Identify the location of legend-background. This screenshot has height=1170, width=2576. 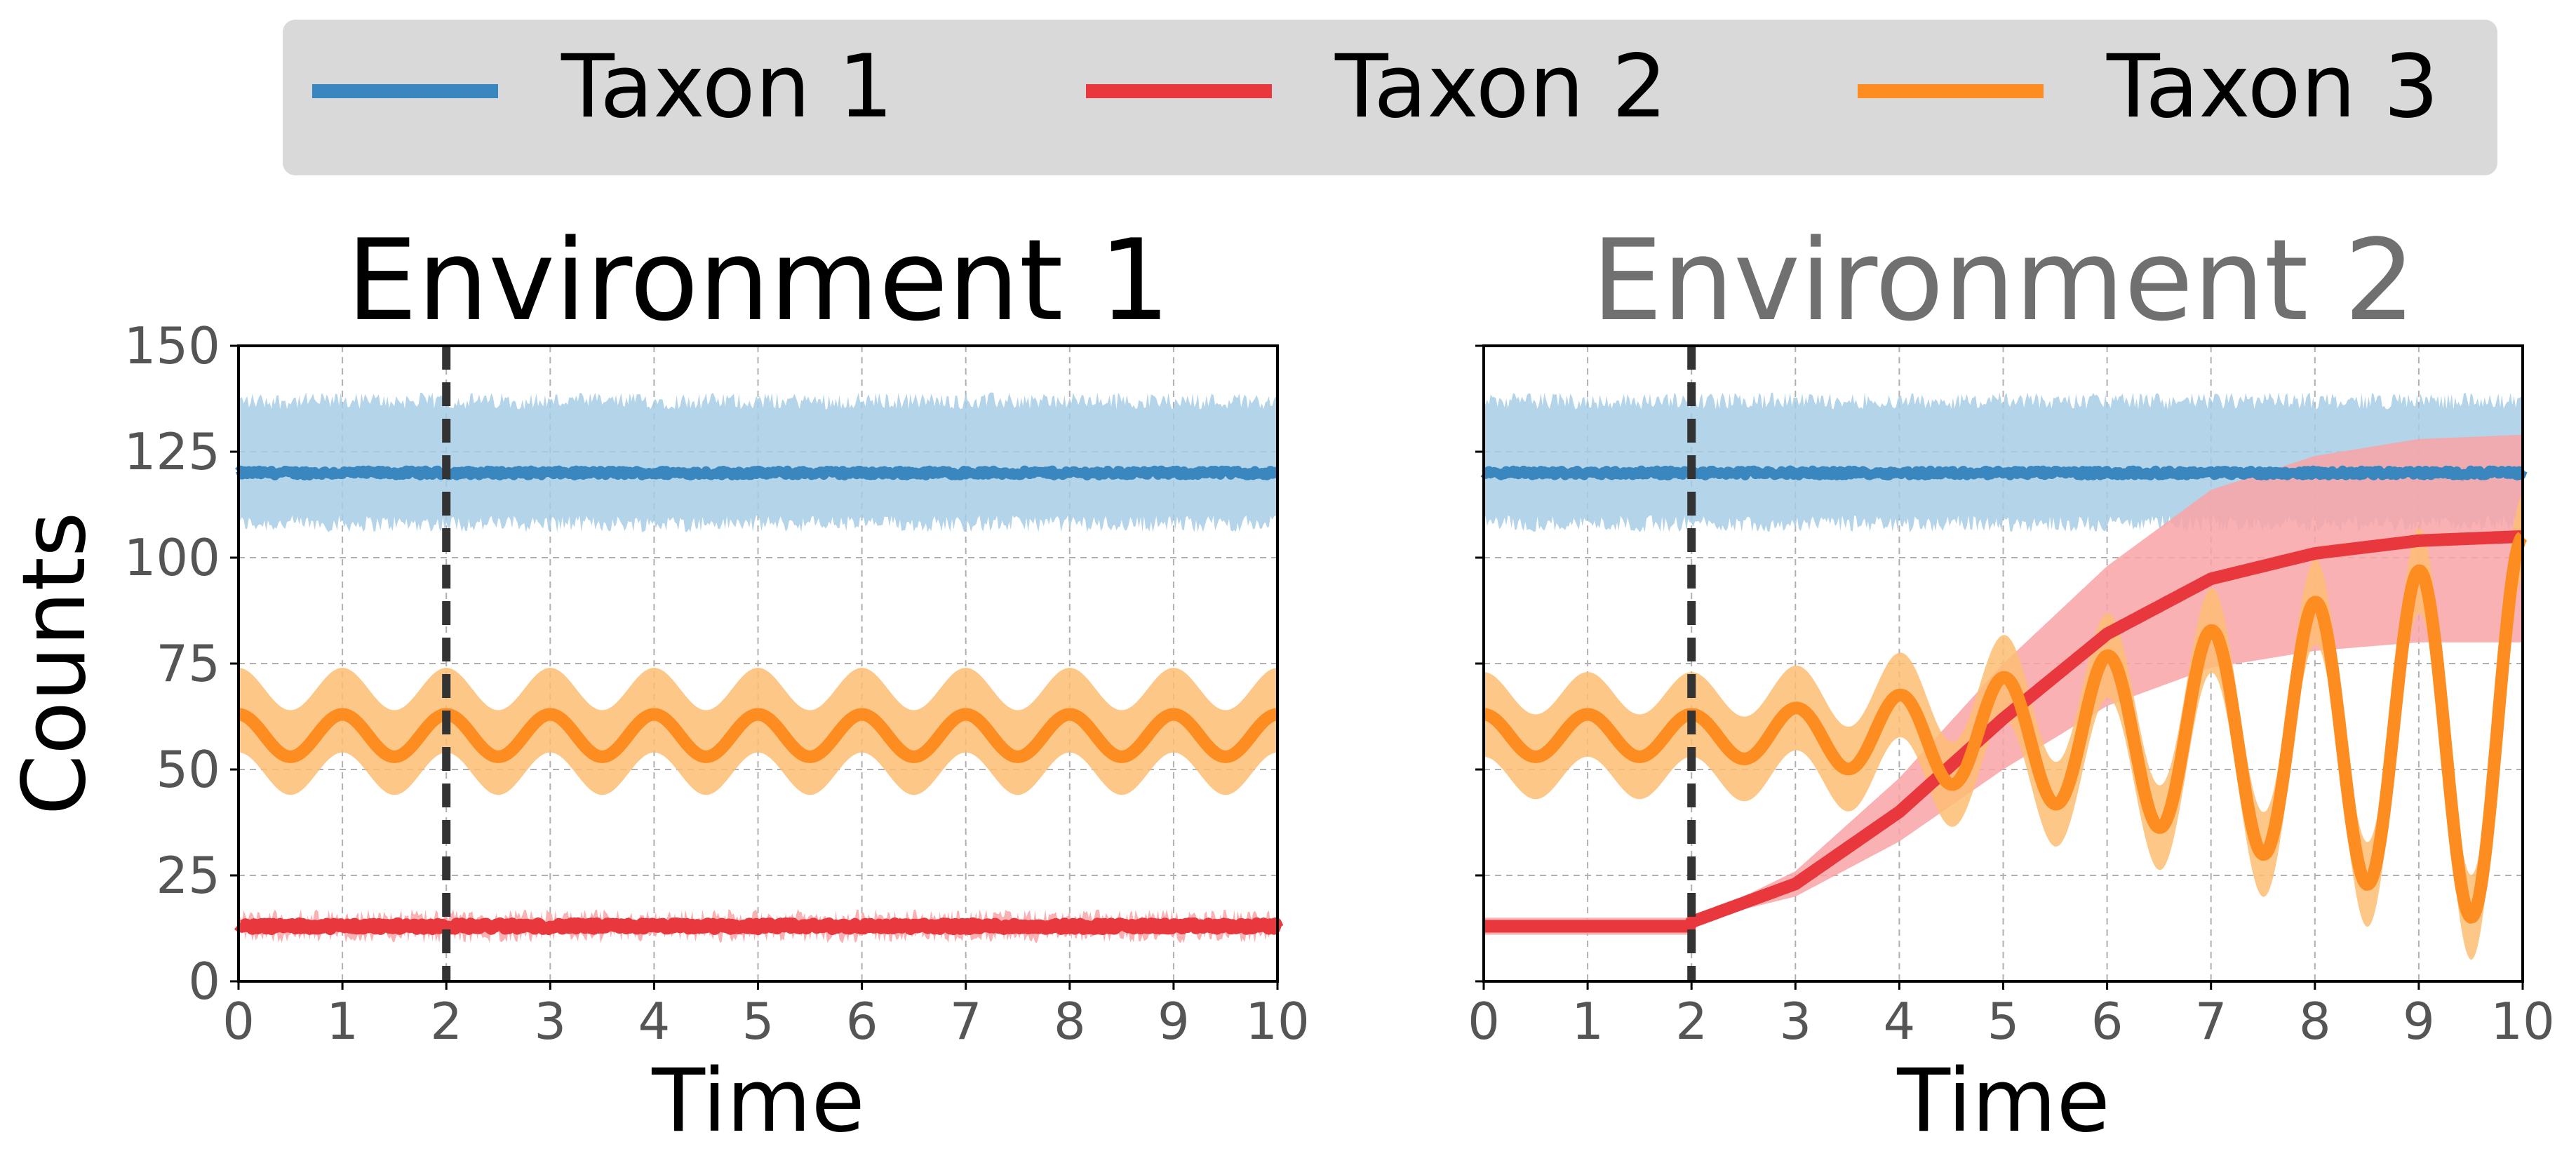
(1390, 97).